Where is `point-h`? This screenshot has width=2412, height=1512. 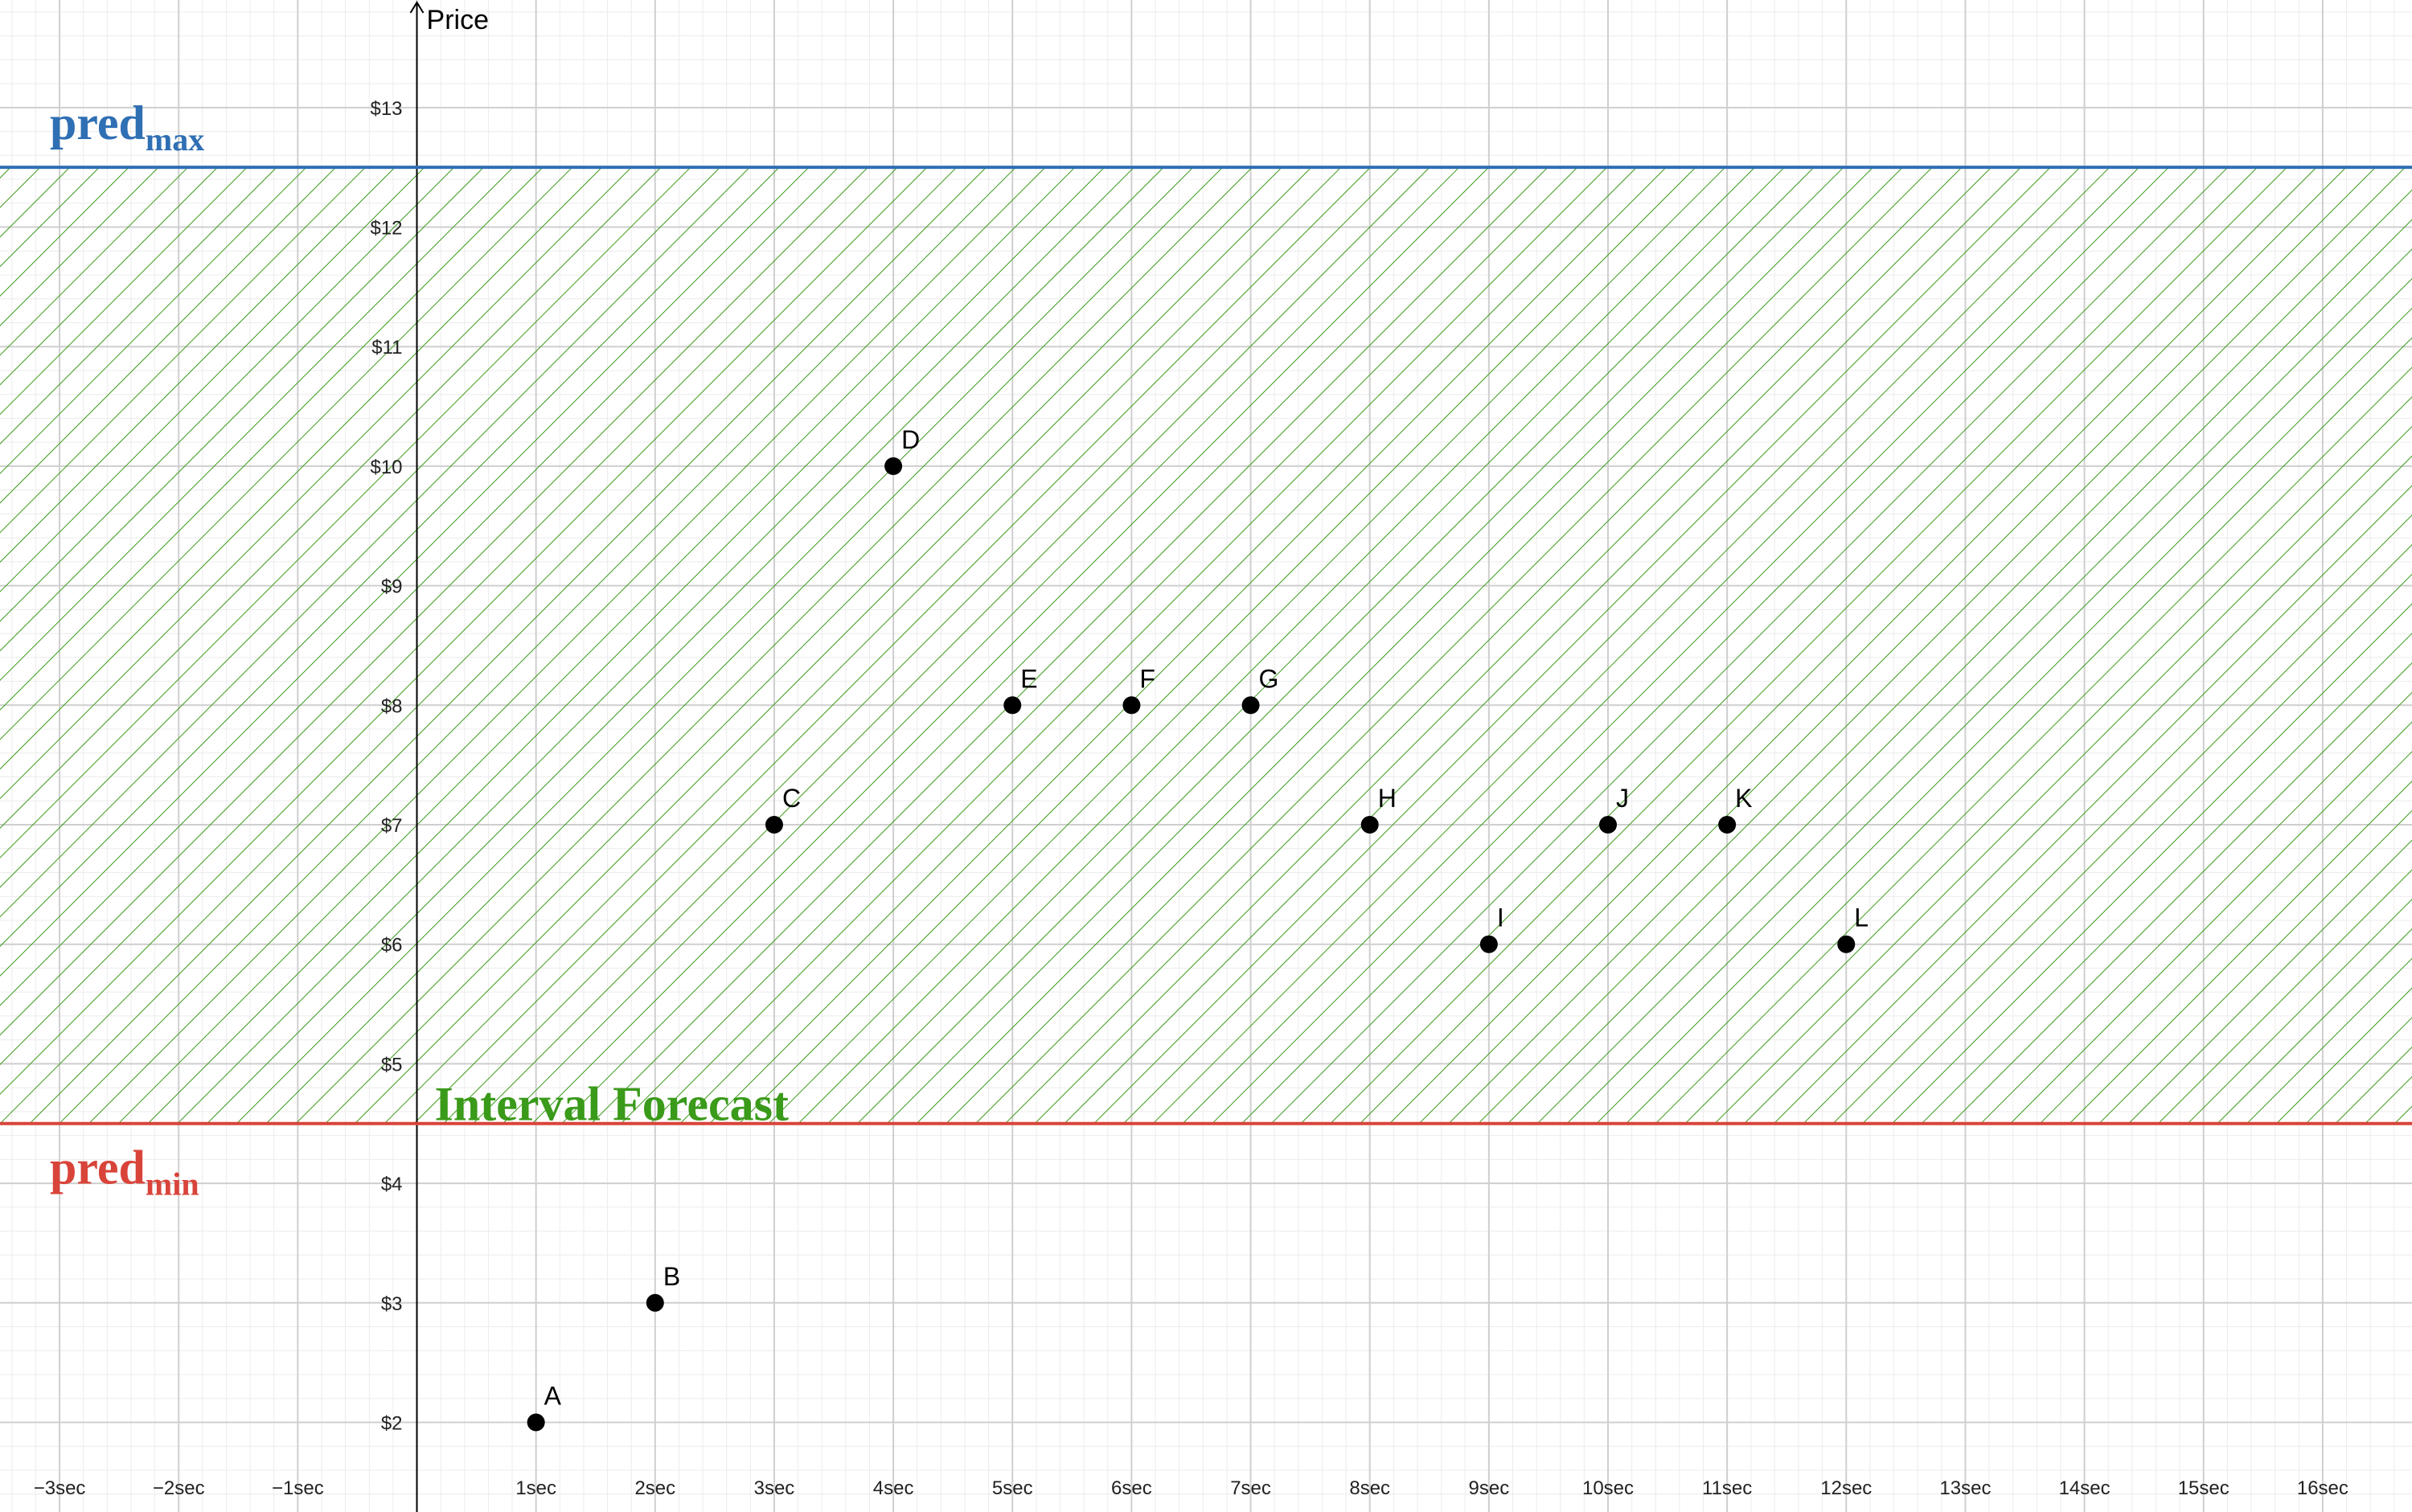 point-h is located at coordinates (1369, 825).